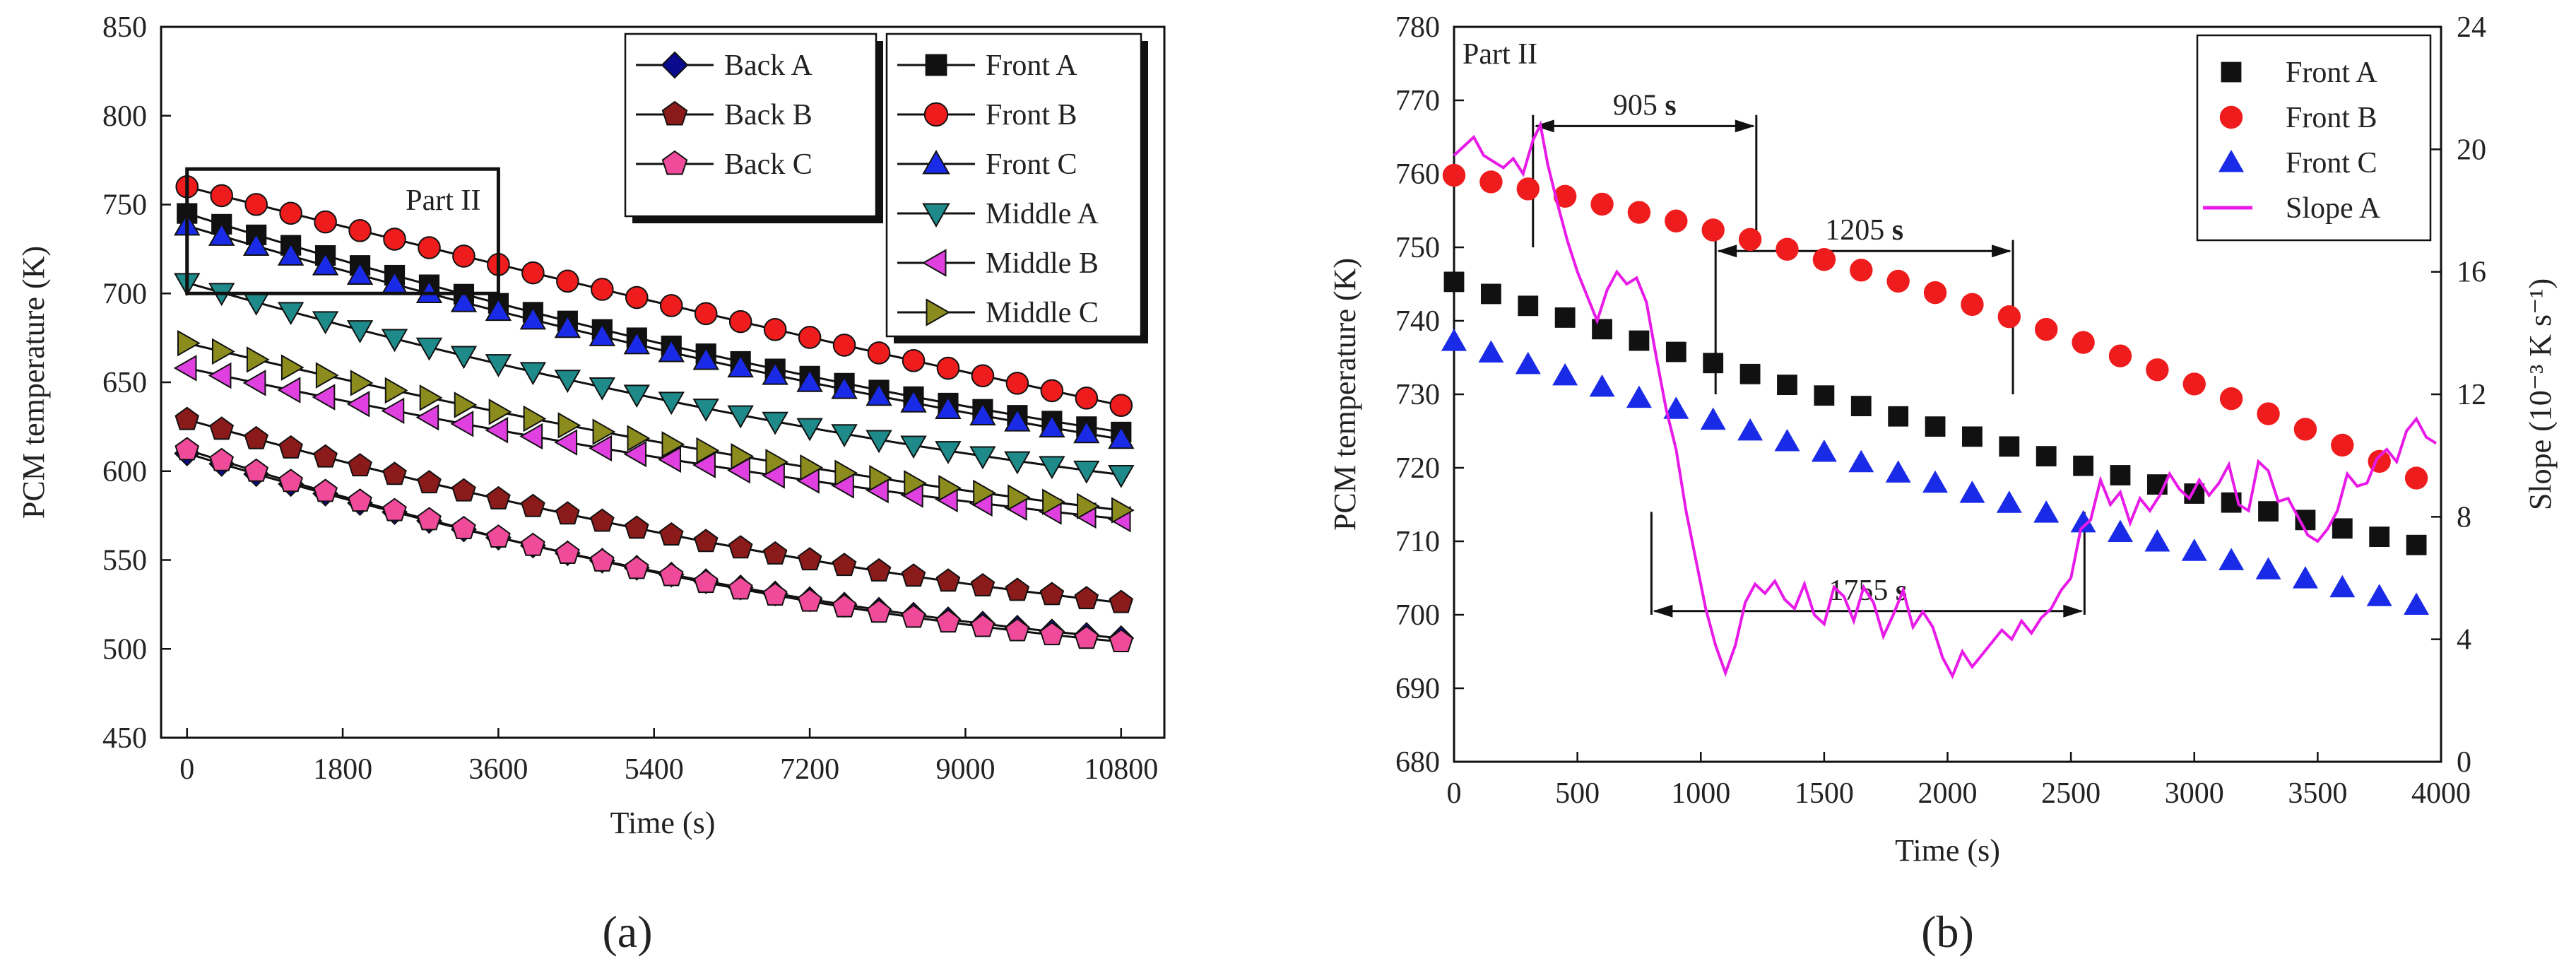 This screenshot has width=2576, height=978. Describe the element at coordinates (1417, 248) in the screenshot. I see `y-tick-label: 750` at that location.